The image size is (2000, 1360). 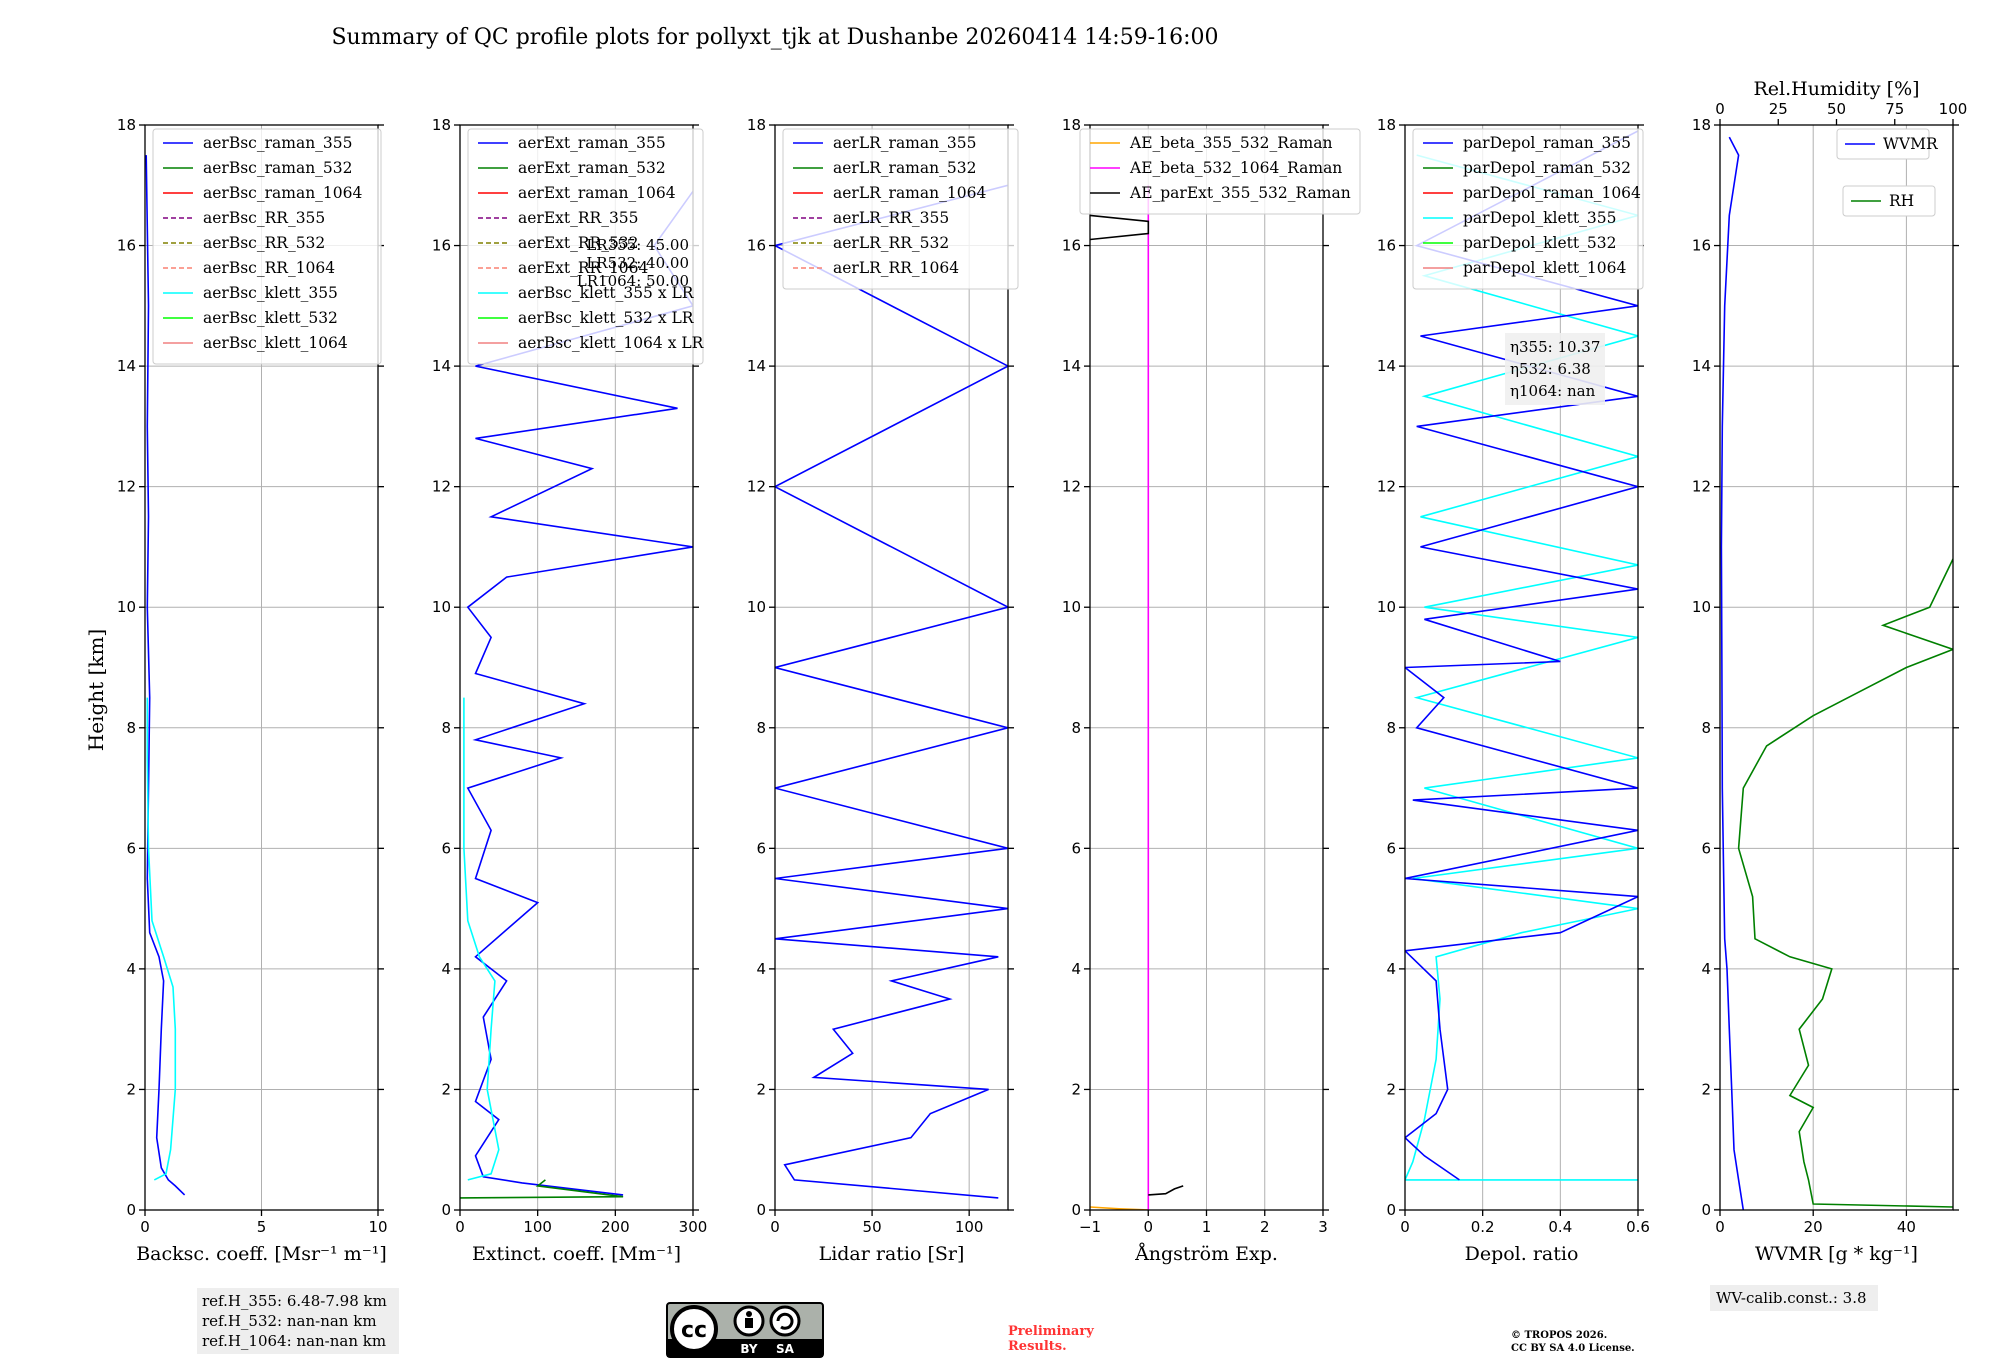 What do you see at coordinates (269, 268) in the screenshot?
I see `legend-label: aerBsc_RR_1064` at bounding box center [269, 268].